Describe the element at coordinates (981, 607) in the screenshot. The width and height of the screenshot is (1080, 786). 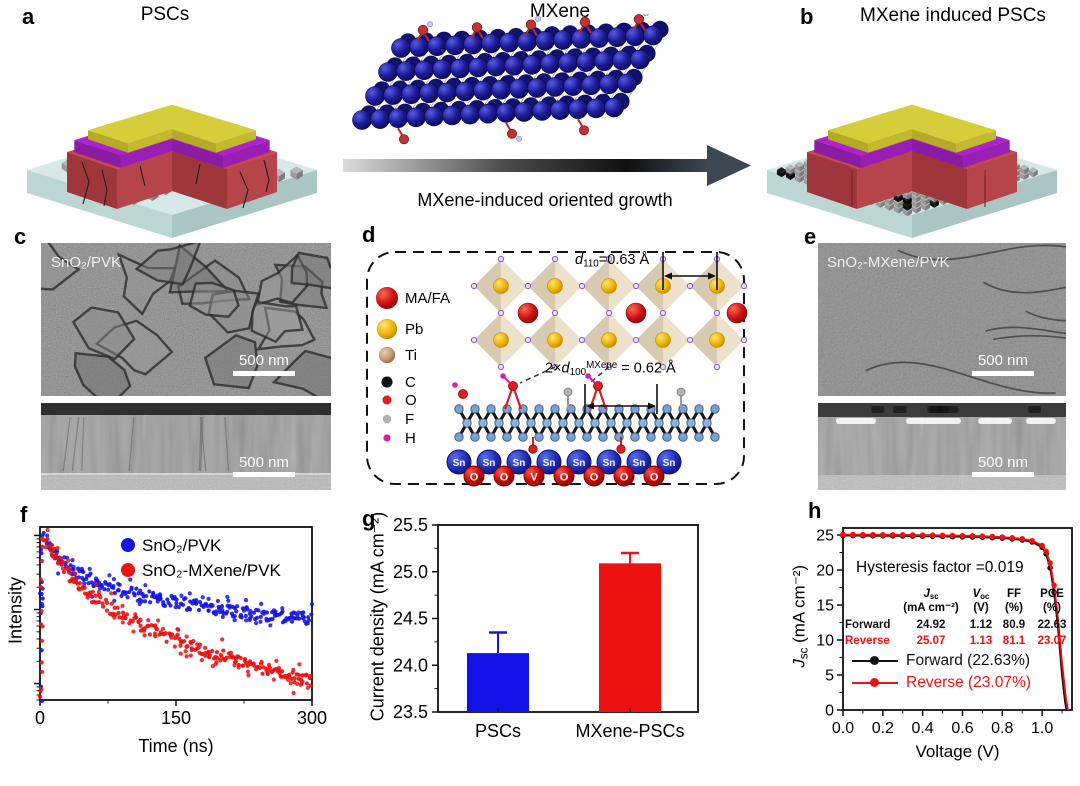
I see `header-unit: (V)` at that location.